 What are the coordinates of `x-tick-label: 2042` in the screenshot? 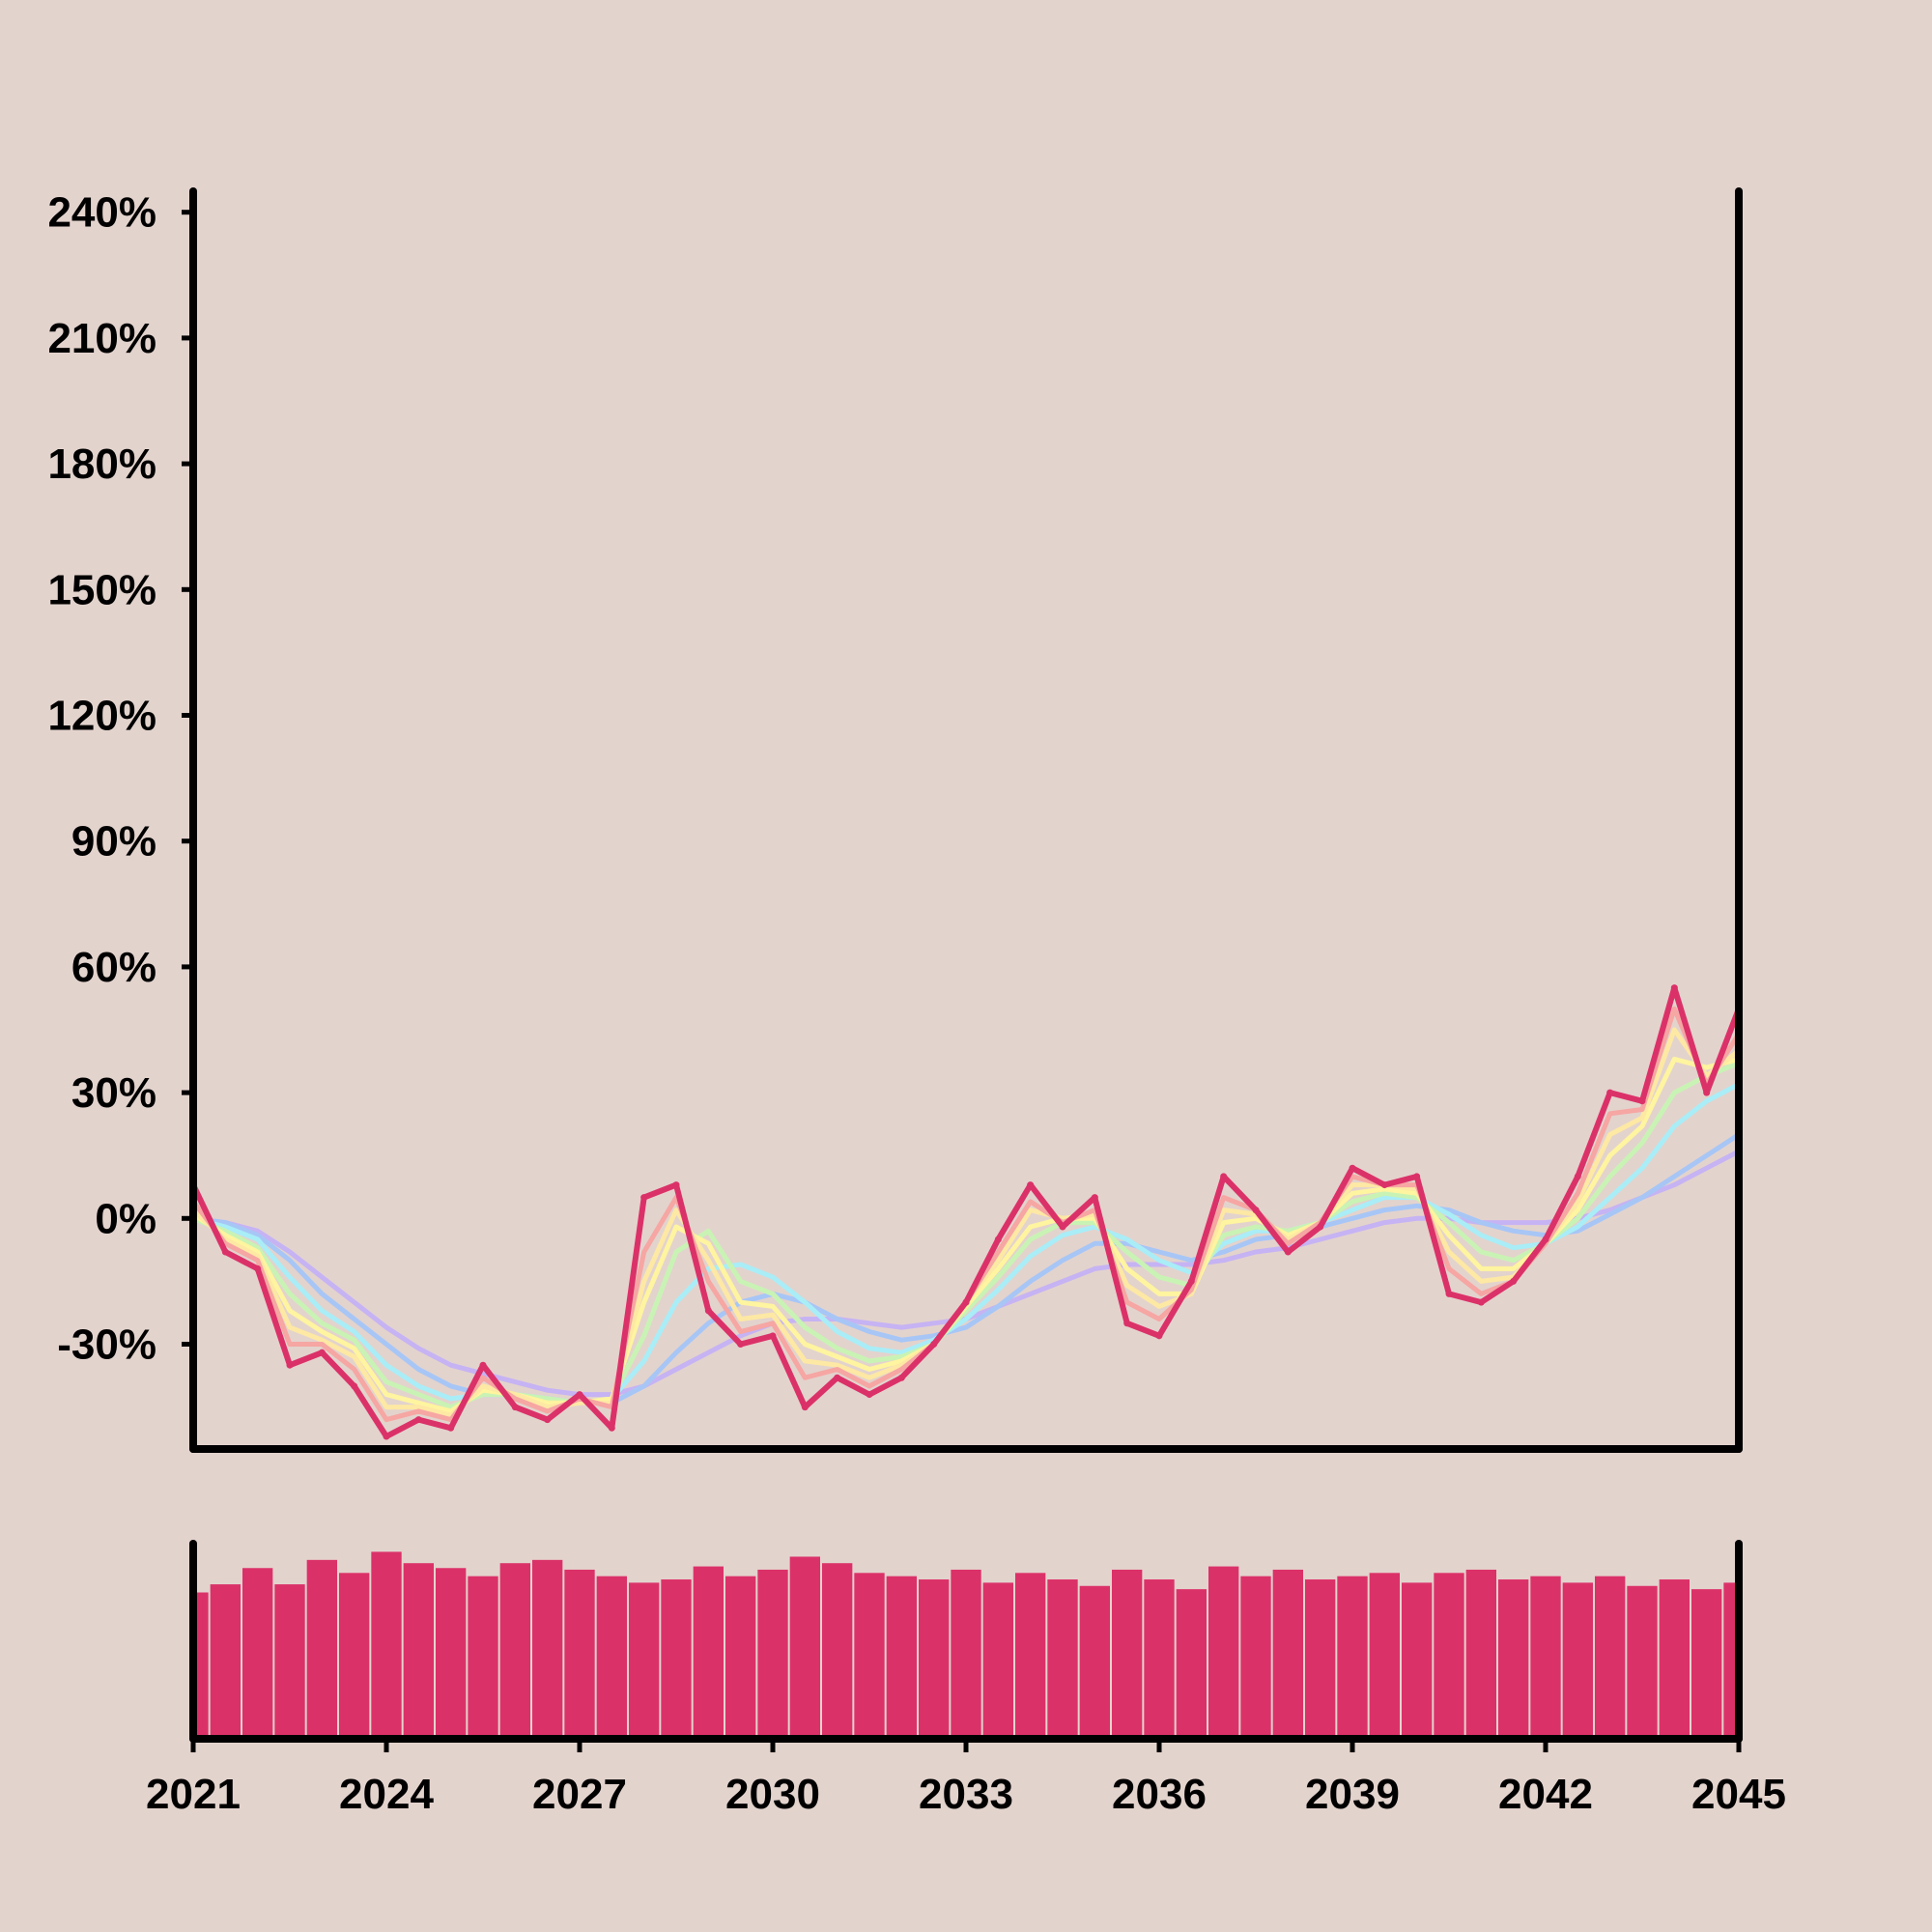 It's located at (1545, 1794).